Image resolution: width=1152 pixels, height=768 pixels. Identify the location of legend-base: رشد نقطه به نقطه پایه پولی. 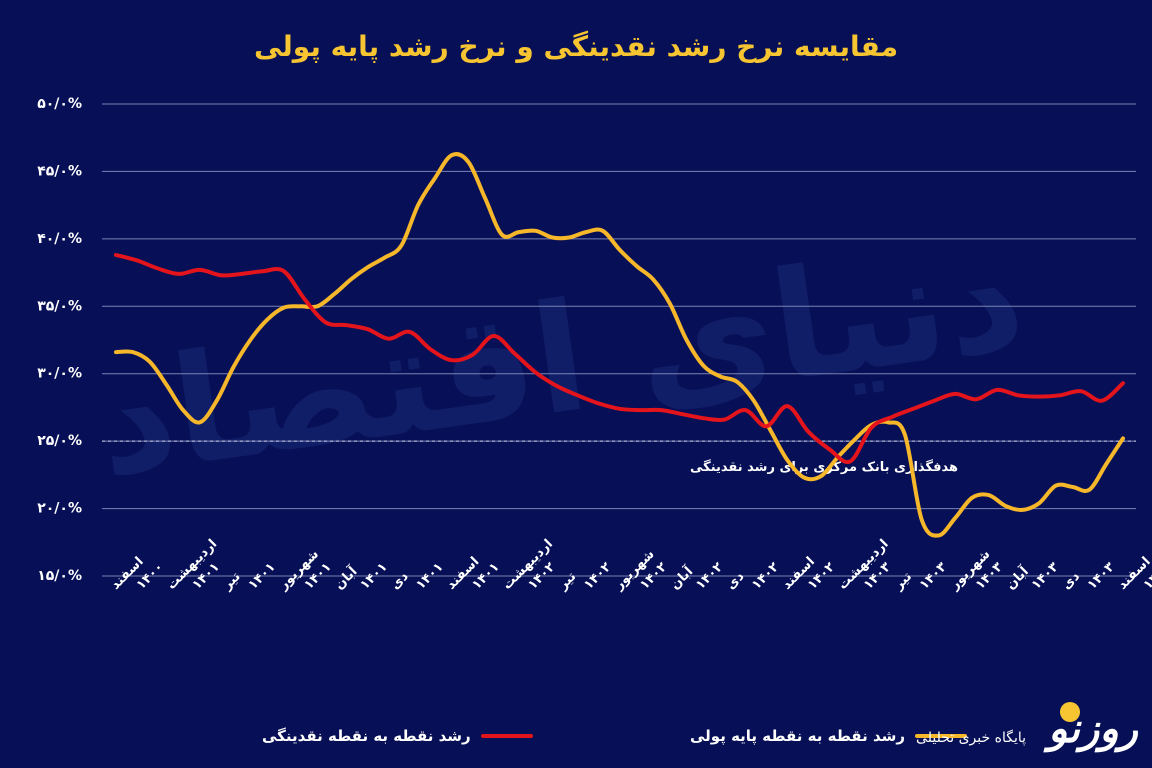
(829, 736).